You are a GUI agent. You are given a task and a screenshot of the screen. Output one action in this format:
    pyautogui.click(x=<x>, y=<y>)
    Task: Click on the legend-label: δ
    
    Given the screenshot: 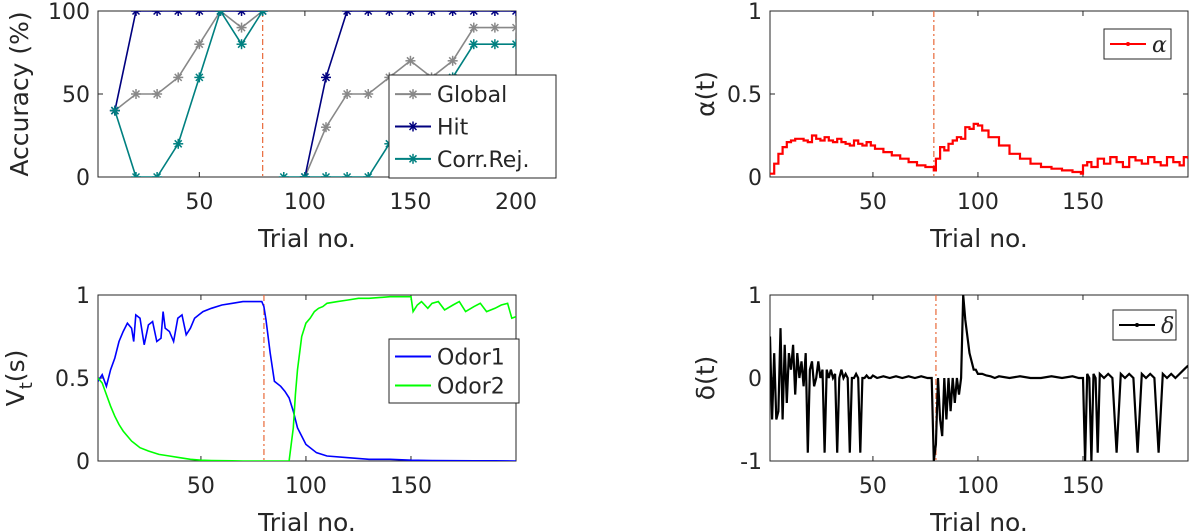 What is the action you would take?
    pyautogui.click(x=1167, y=326)
    